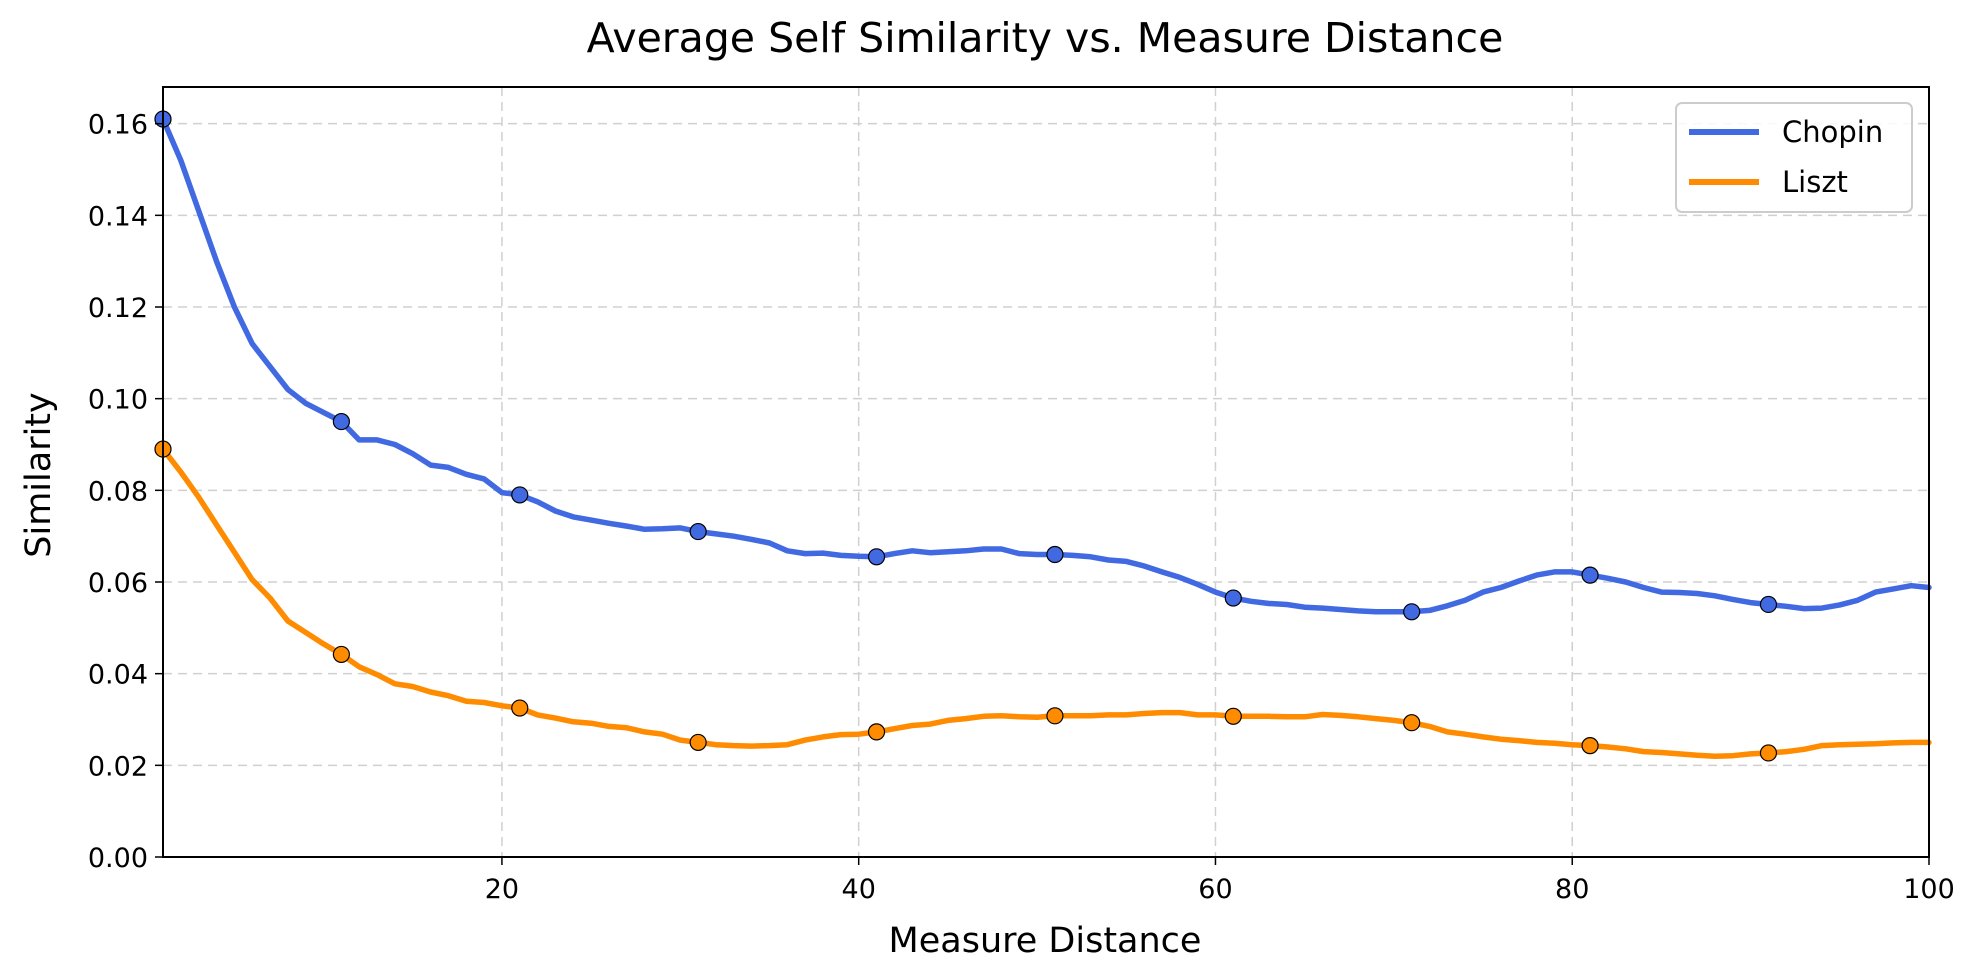 The height and width of the screenshot is (979, 1980). What do you see at coordinates (1045, 941) in the screenshot?
I see `x-axis-title: Measure Distance` at bounding box center [1045, 941].